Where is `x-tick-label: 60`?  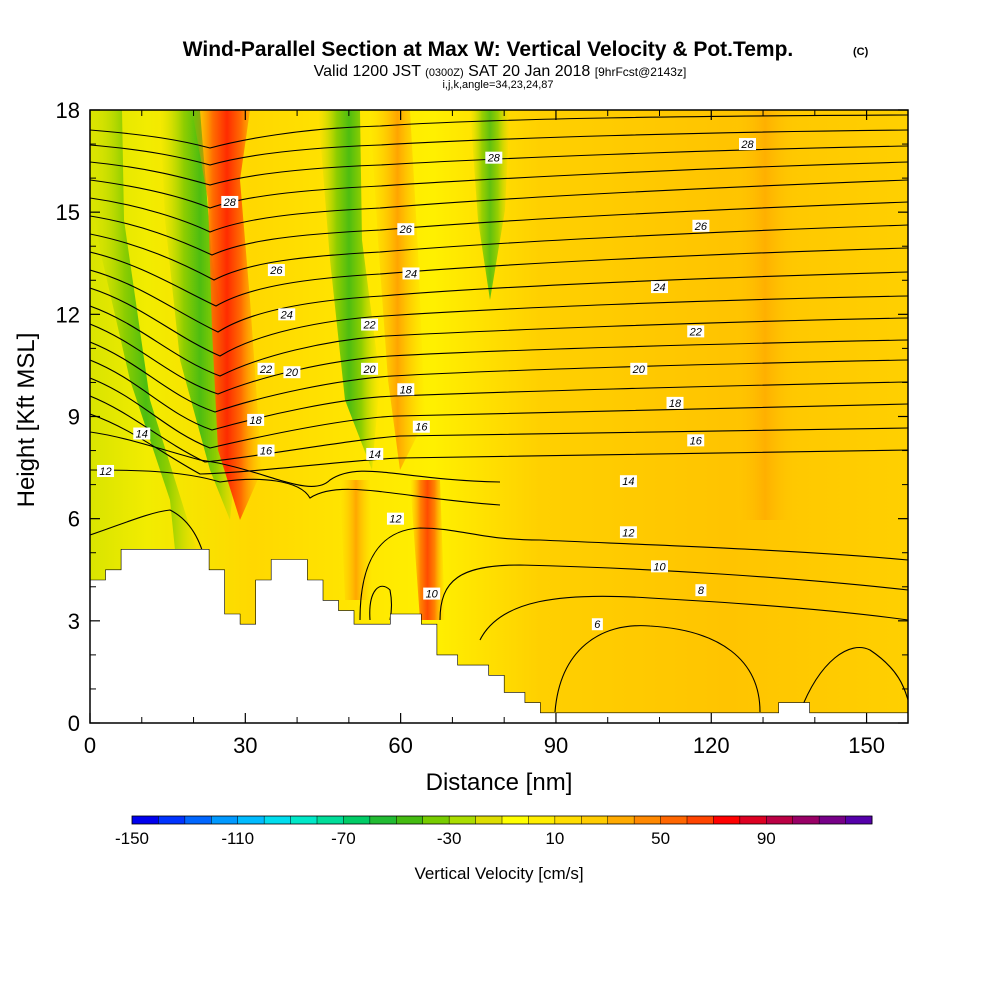
x-tick-label: 60 is located at coordinates (400, 745).